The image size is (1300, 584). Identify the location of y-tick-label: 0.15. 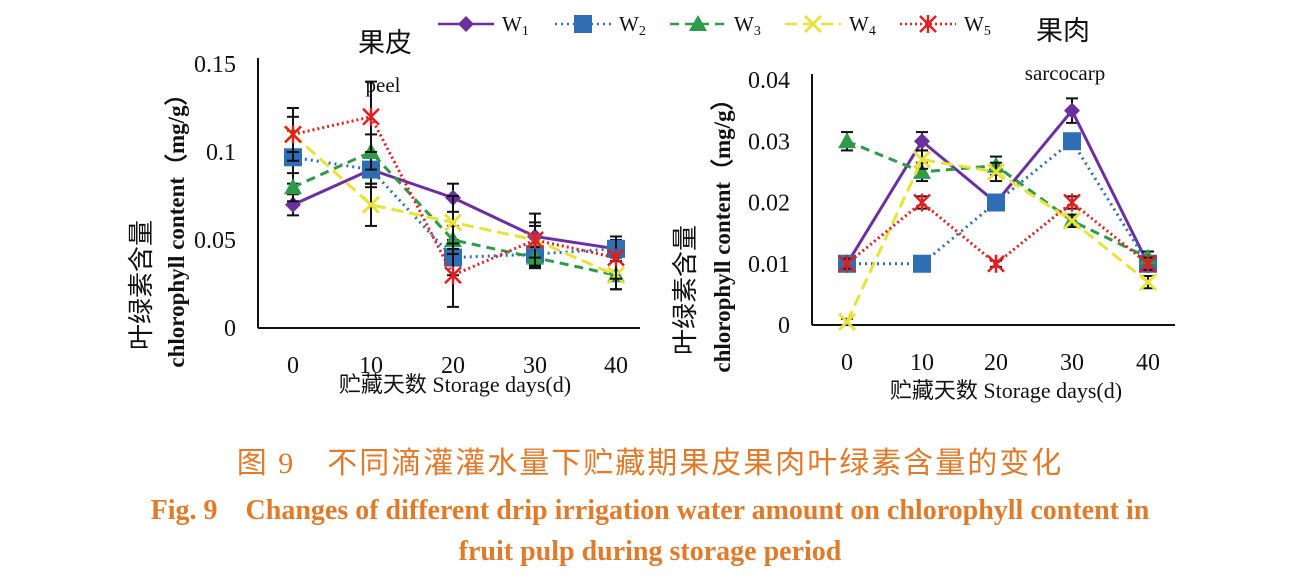
(215, 65).